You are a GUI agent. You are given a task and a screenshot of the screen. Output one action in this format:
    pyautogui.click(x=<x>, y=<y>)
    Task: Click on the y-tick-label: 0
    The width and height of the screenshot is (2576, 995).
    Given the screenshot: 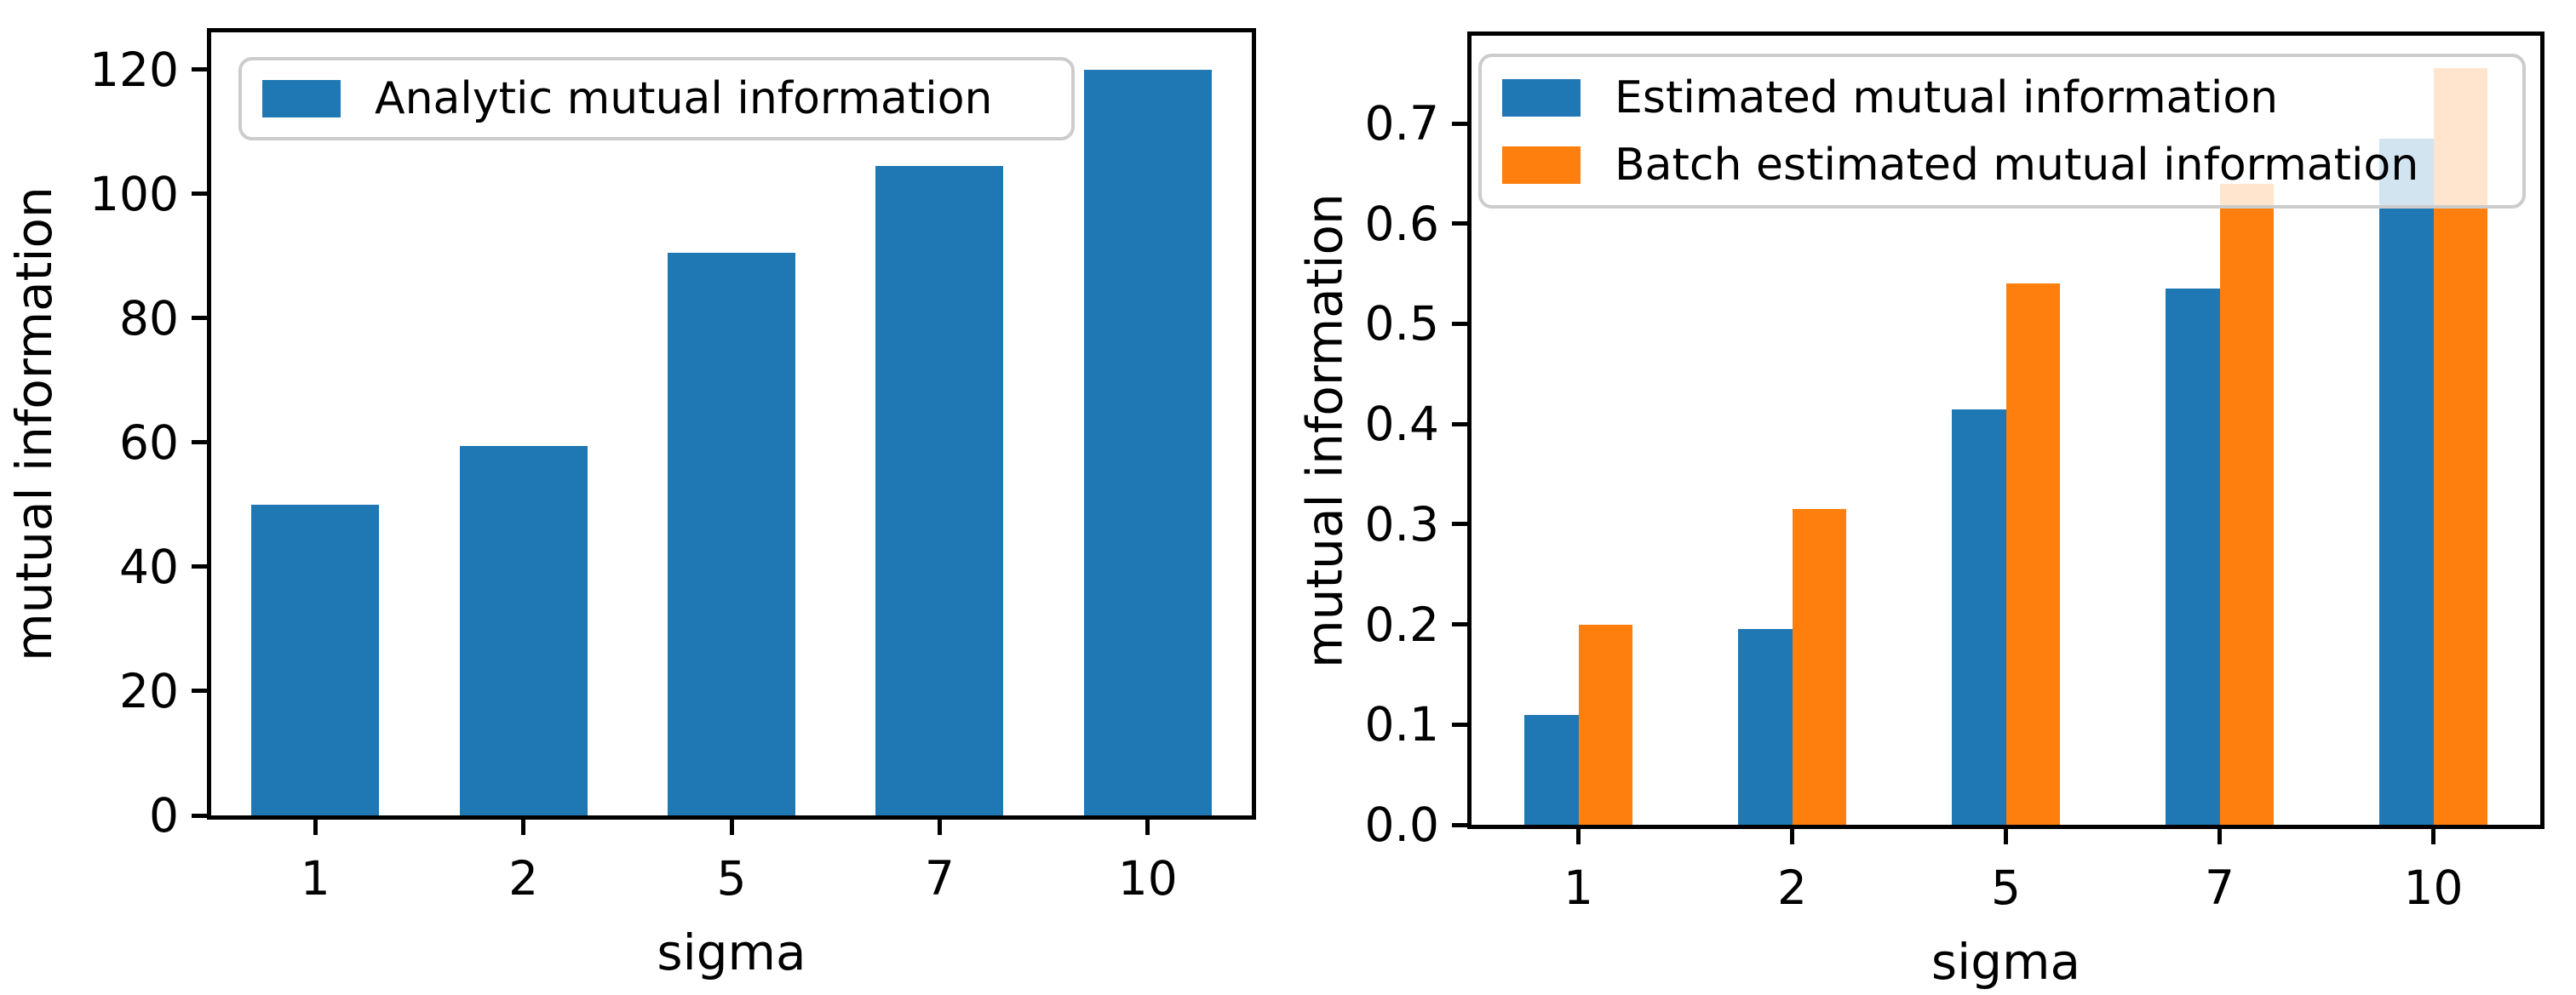 What is the action you would take?
    pyautogui.click(x=164, y=815)
    